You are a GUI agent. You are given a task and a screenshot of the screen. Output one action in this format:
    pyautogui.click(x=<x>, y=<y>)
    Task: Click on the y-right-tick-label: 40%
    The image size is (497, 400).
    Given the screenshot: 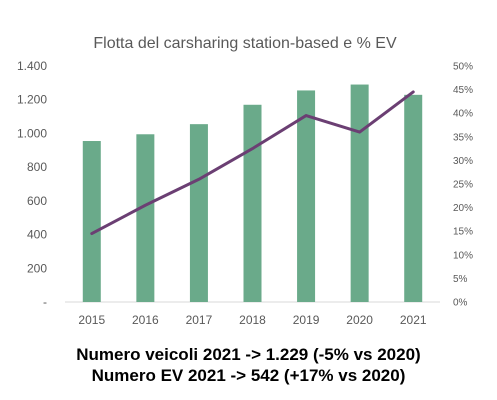 What is the action you would take?
    pyautogui.click(x=463, y=114)
    